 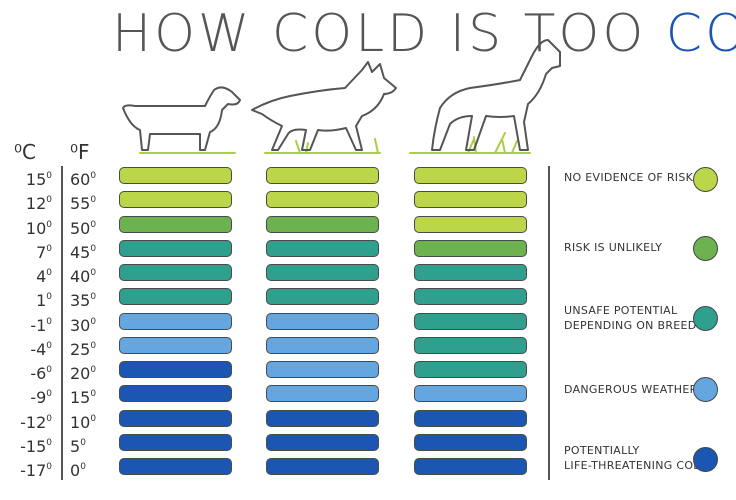 What do you see at coordinates (38, 349) in the screenshot?
I see `celsius-value: -4` at bounding box center [38, 349].